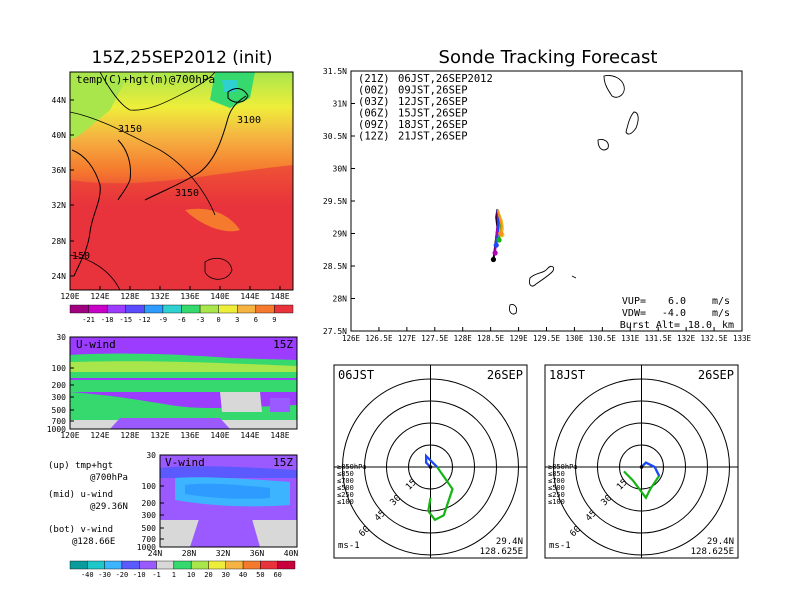 The width and height of the screenshot is (792, 612). What do you see at coordinates (560, 546) in the screenshot?
I see `hodograph-unit: ms-1` at bounding box center [560, 546].